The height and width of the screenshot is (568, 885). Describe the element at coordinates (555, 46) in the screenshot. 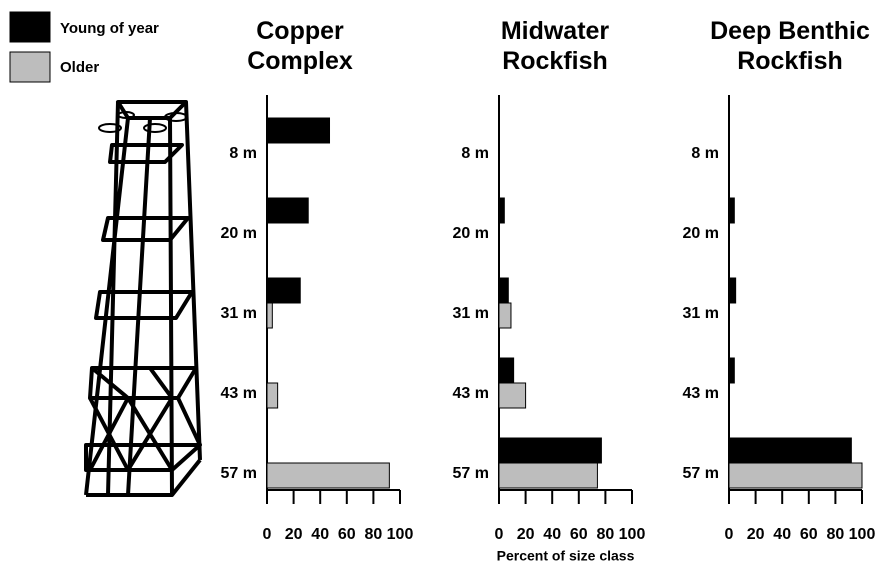

I see `panel-title: Midwater Rockfish` at that location.